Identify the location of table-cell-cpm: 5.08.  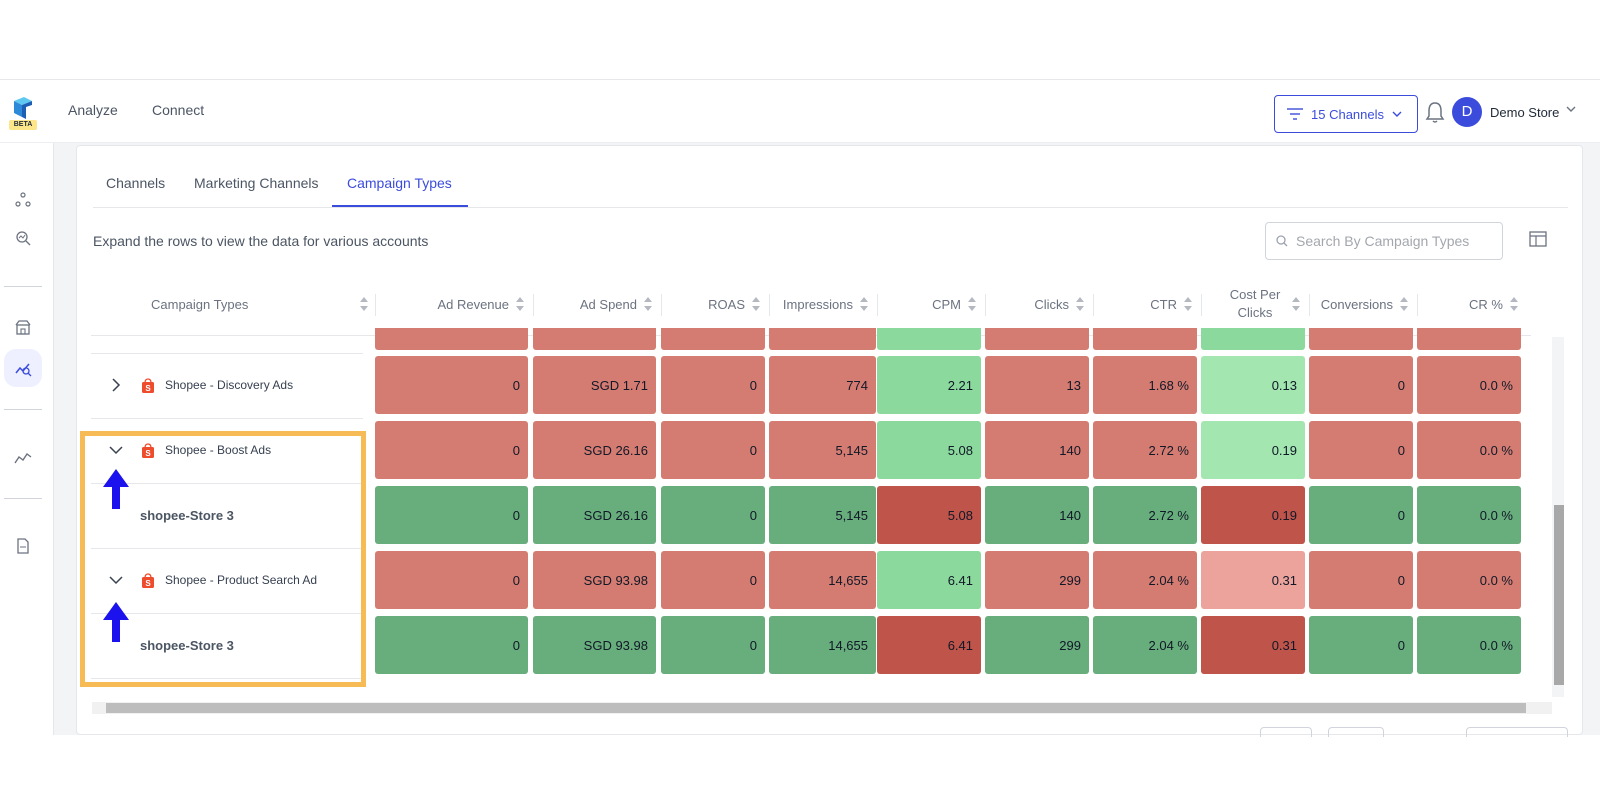
(929, 515).